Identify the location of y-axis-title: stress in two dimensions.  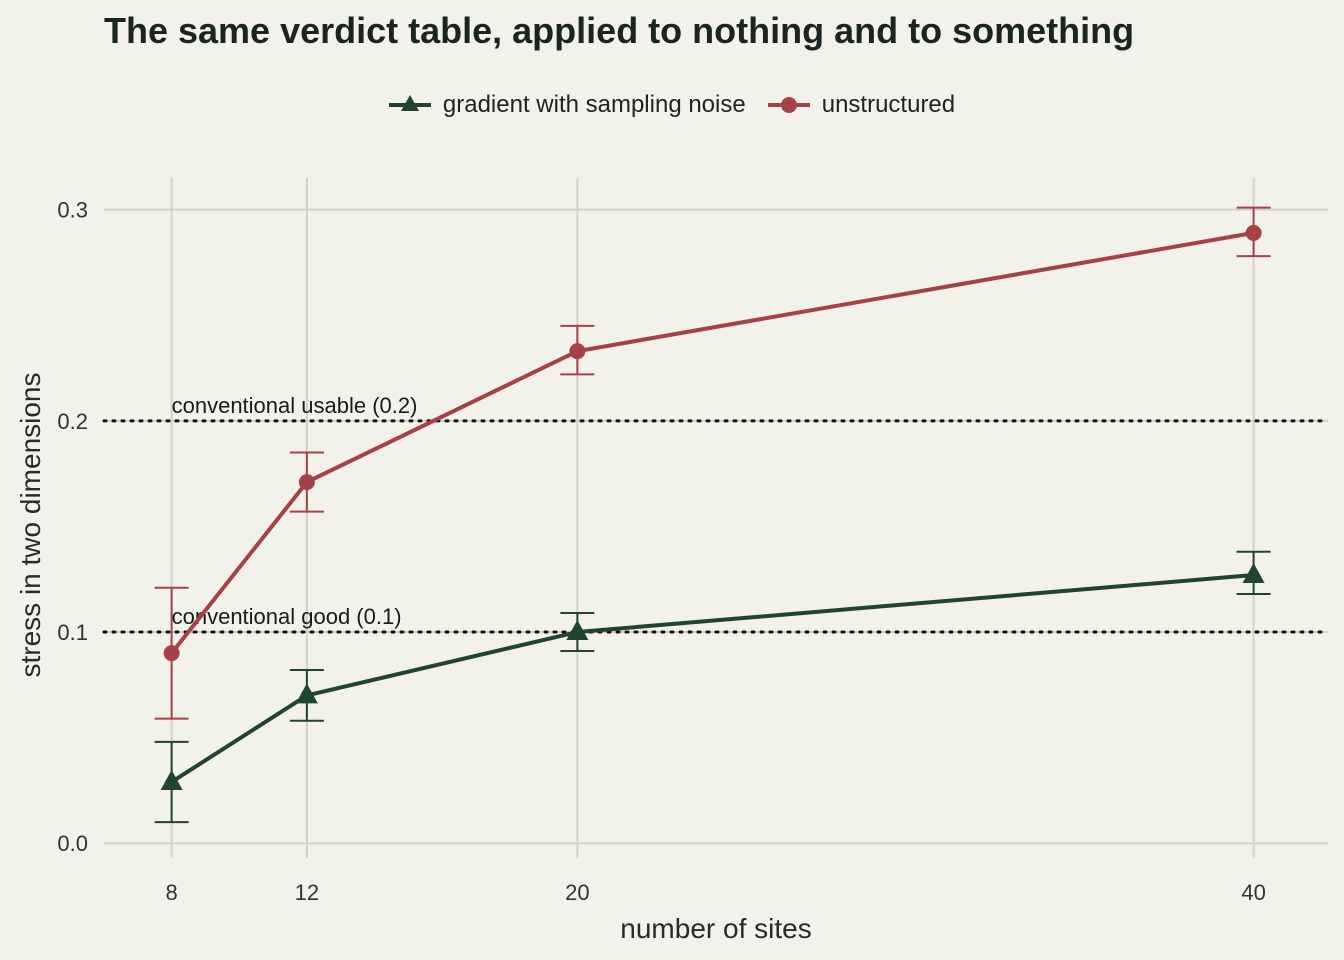
(30, 524).